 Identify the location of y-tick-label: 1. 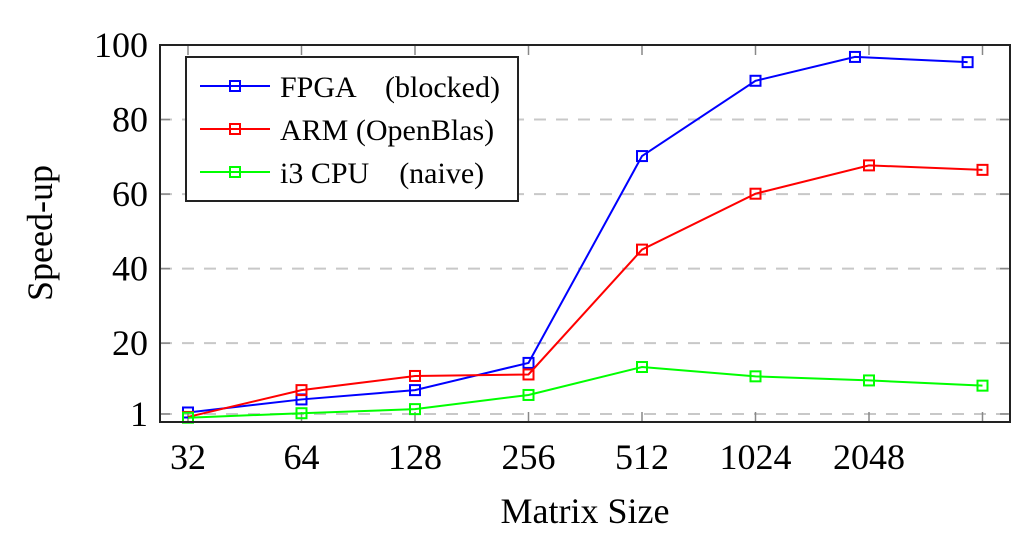
(139, 414).